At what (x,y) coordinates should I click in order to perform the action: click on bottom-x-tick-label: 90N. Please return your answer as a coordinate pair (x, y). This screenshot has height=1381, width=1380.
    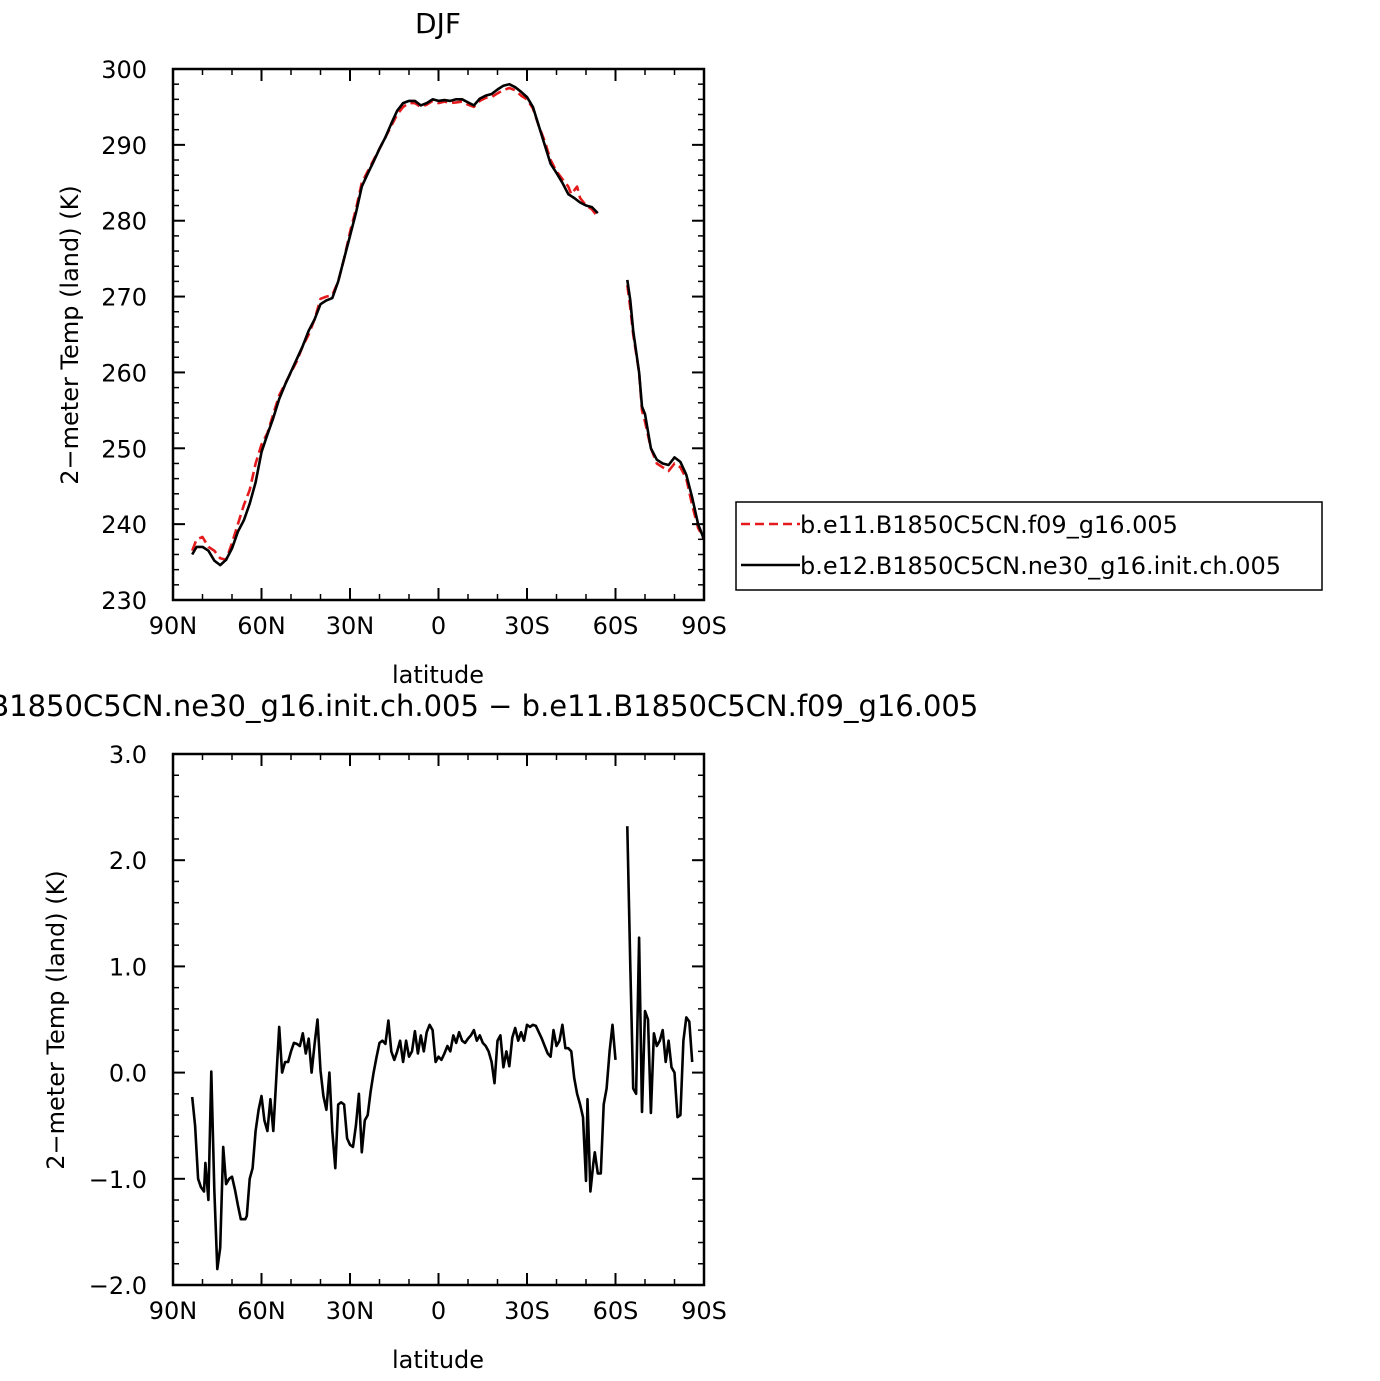
    Looking at the image, I should click on (173, 1311).